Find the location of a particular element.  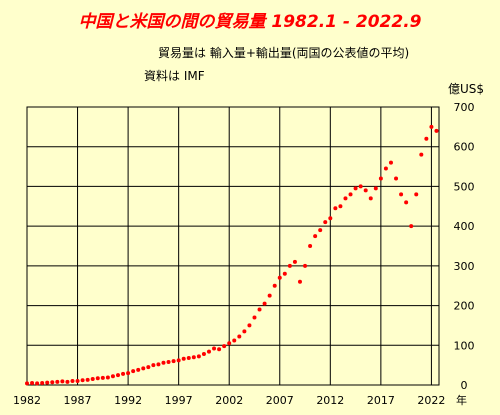

y-tick-label: 0 is located at coordinates (464, 385).